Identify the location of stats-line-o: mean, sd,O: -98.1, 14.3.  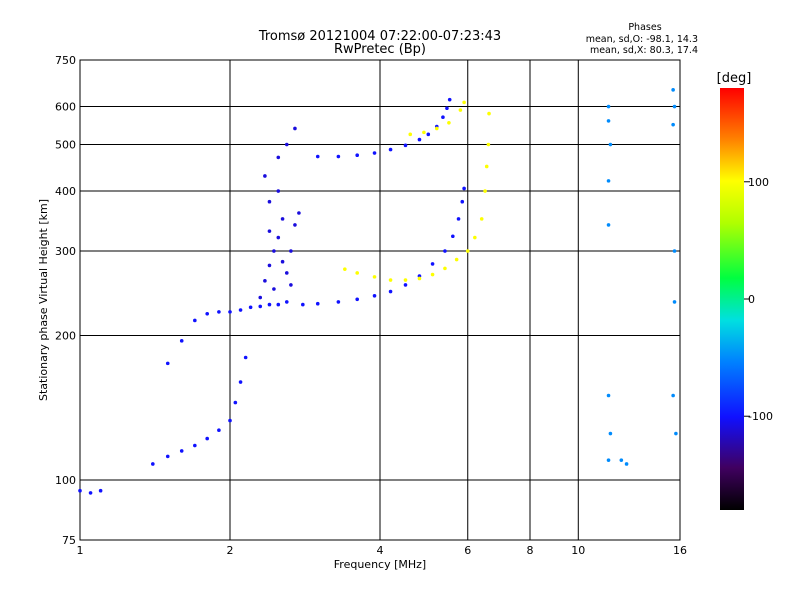
(642, 39).